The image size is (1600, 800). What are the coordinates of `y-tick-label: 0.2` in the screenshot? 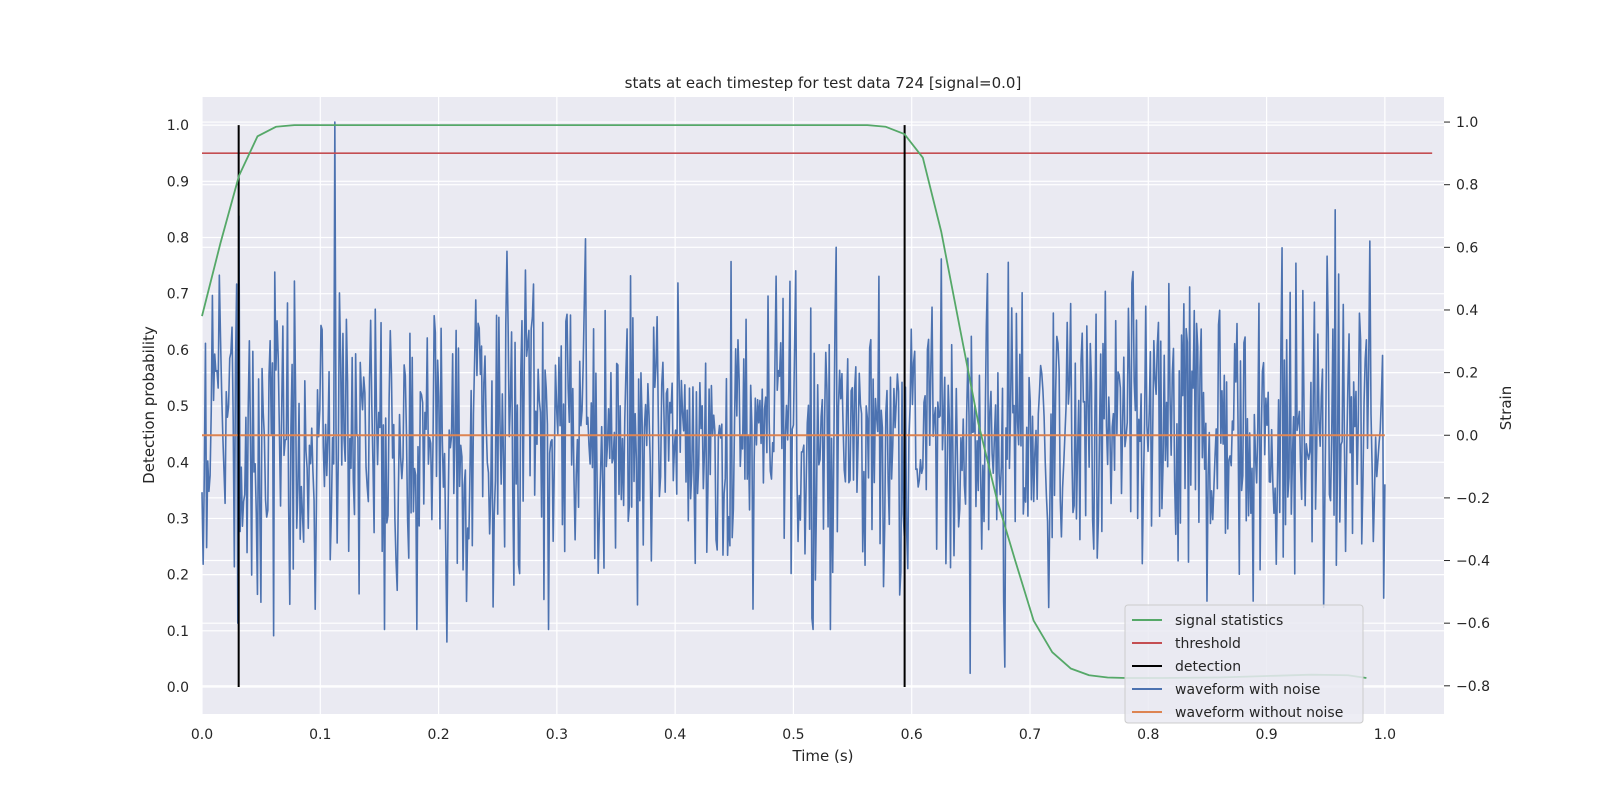 It's located at (178, 576).